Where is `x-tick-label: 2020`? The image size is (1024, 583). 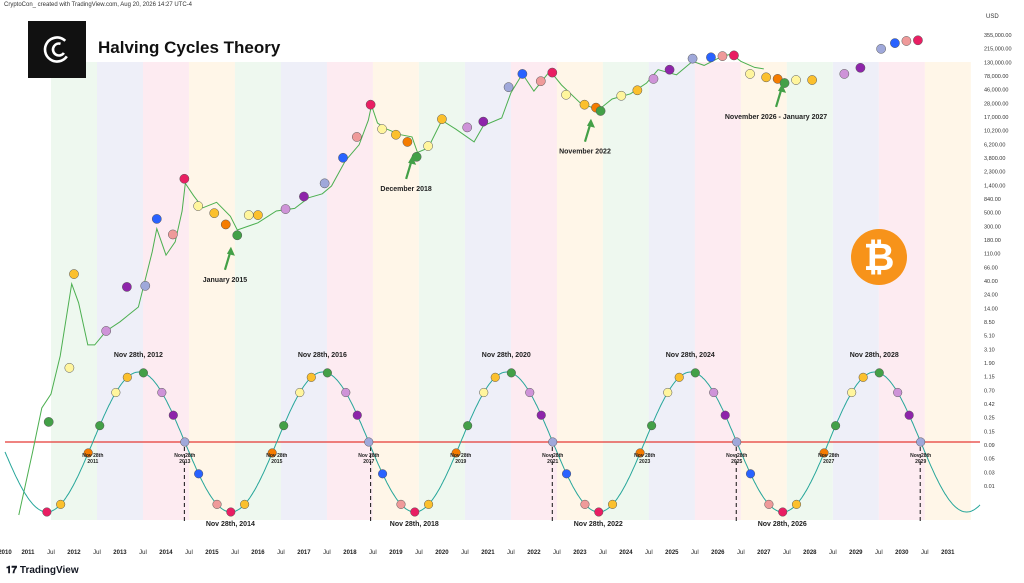
x-tick-label: 2020 is located at coordinates (442, 553).